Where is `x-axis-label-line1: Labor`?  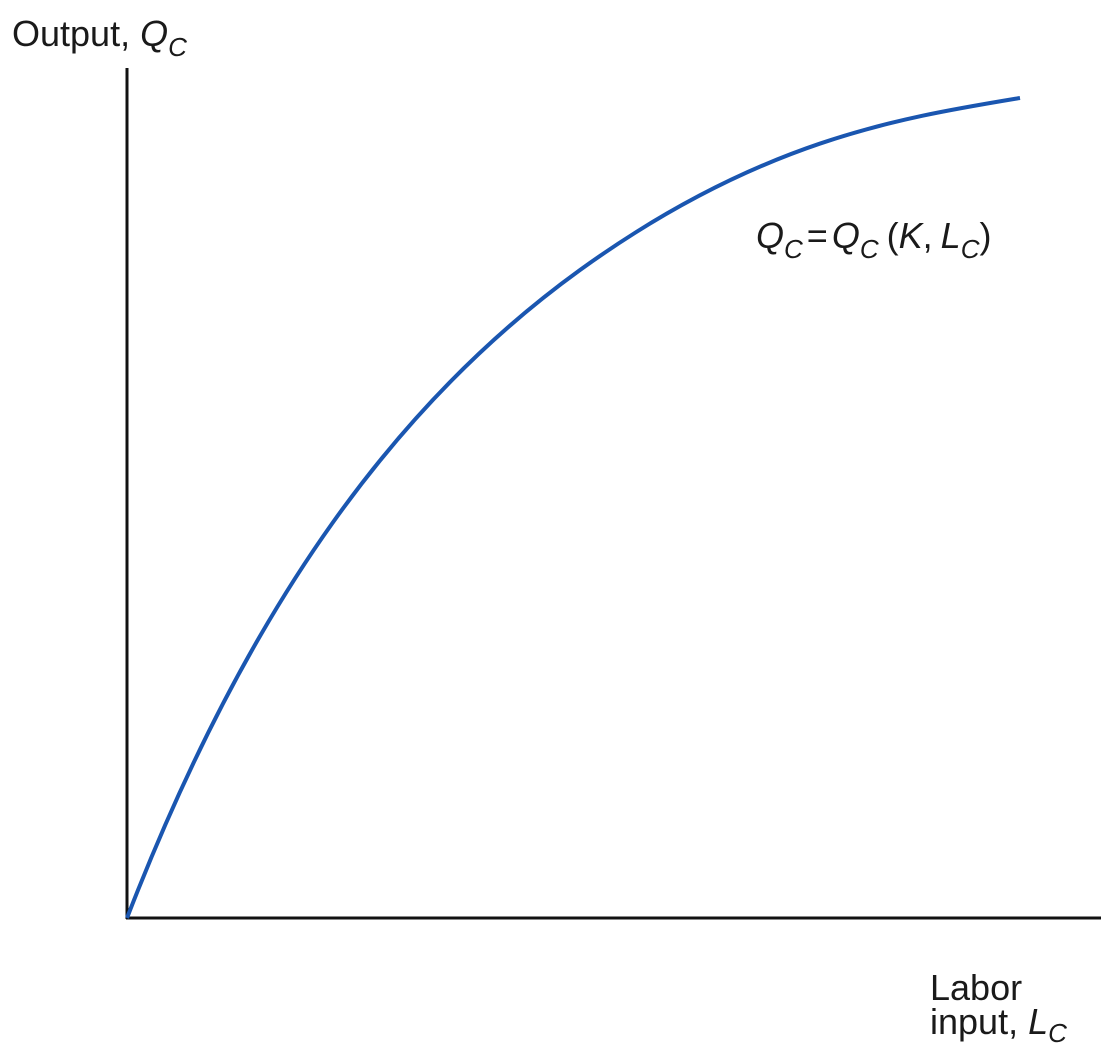
x-axis-label-line1: Labor is located at coordinates (976, 987).